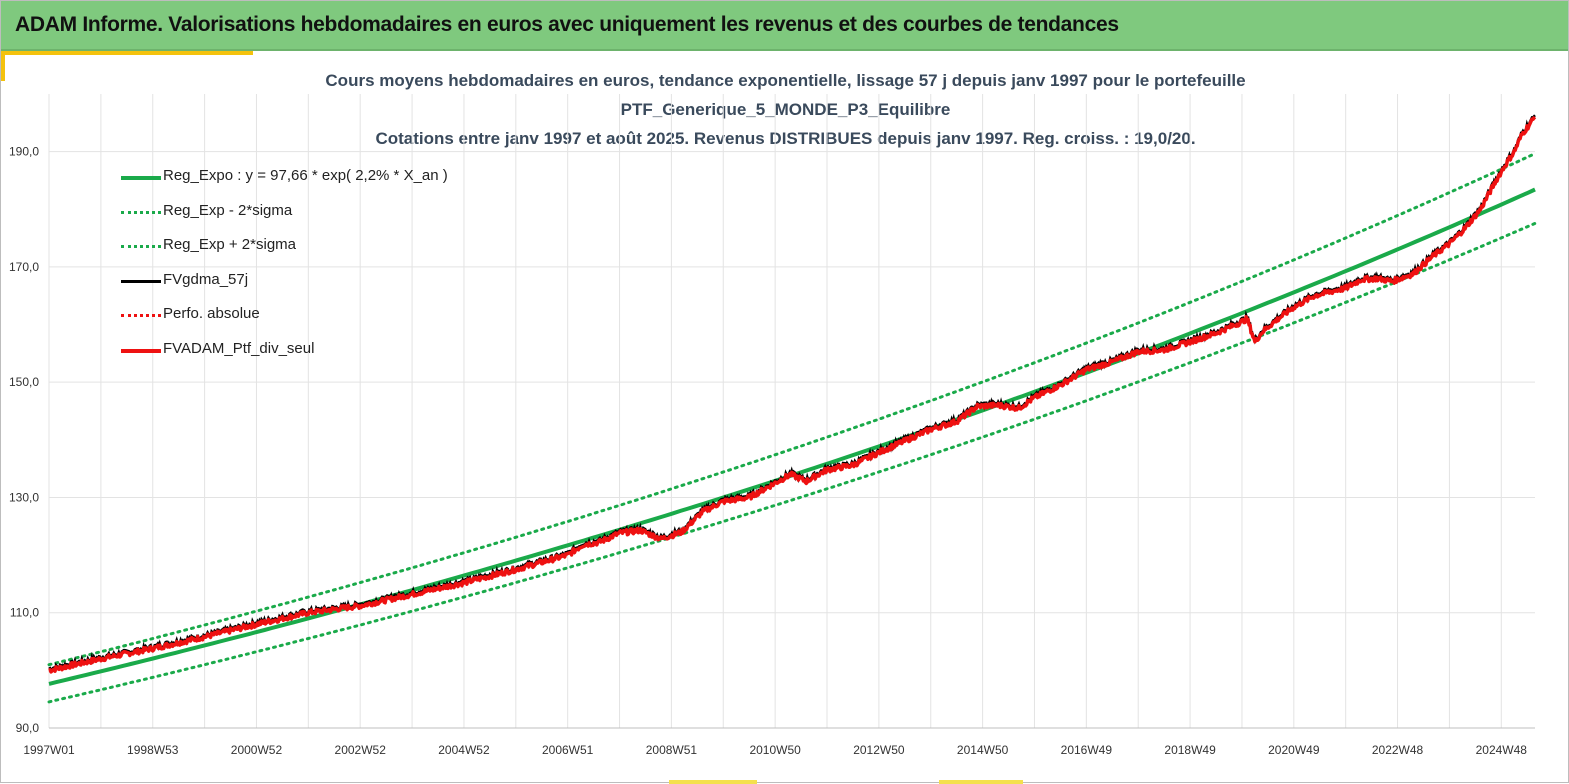 The width and height of the screenshot is (1569, 784). What do you see at coordinates (228, 210) in the screenshot?
I see `legend-label-lower-band: Reg_Exp - 2*sigma` at bounding box center [228, 210].